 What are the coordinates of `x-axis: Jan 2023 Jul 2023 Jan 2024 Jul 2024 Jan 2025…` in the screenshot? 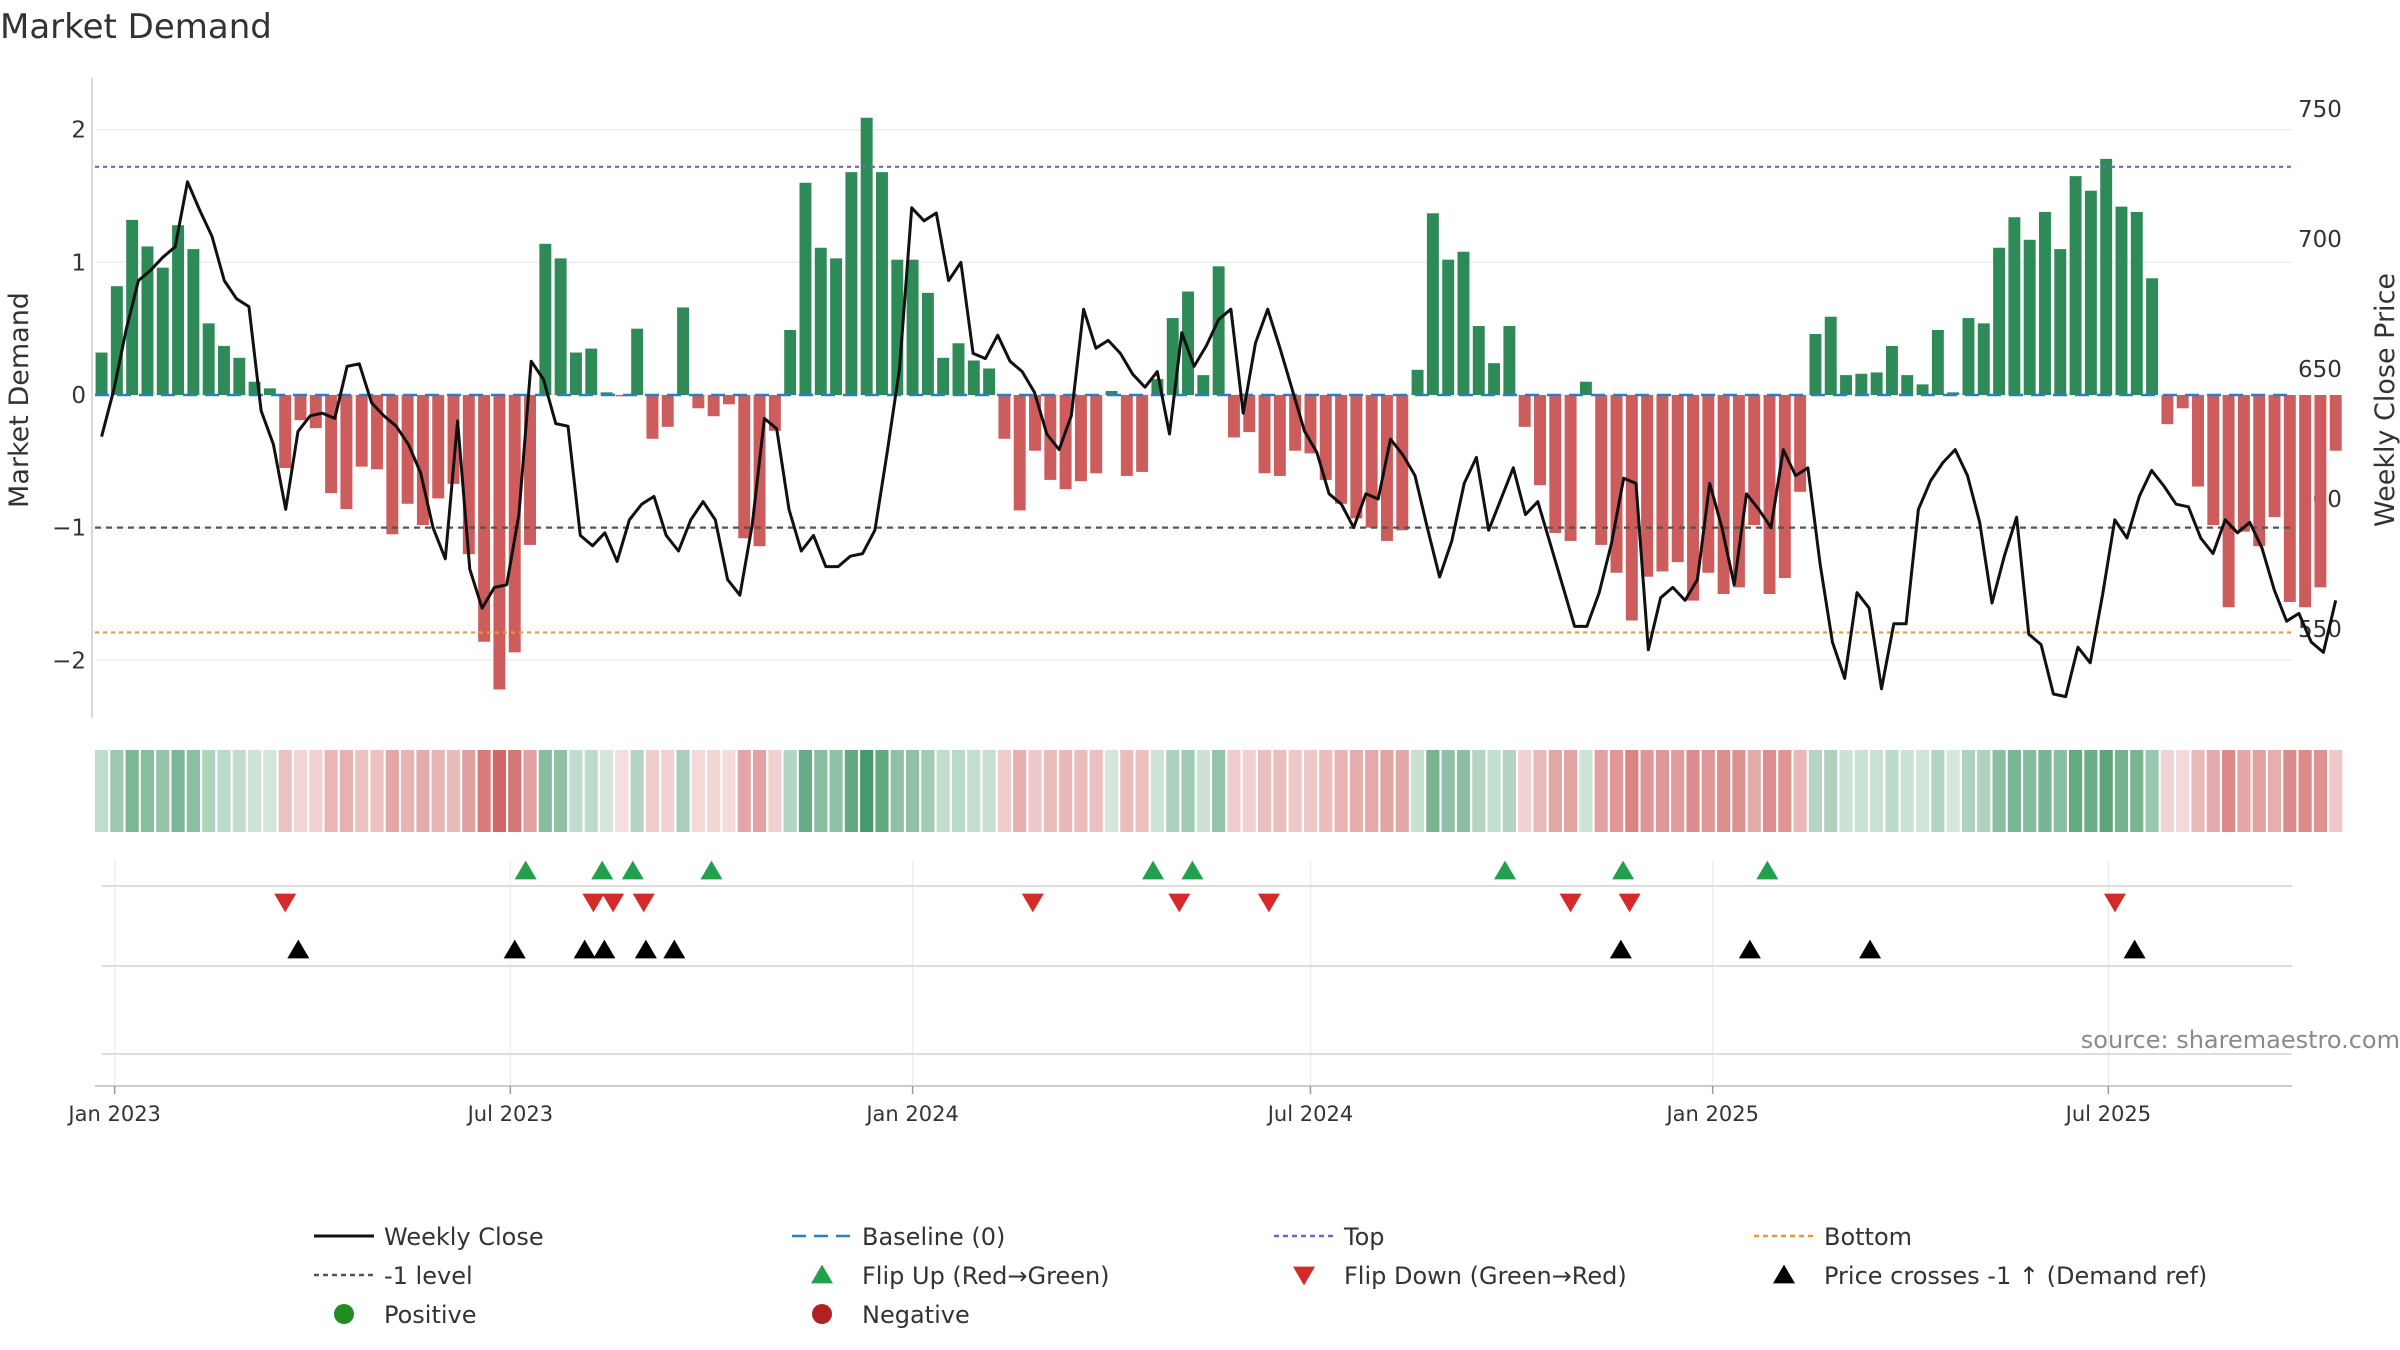 It's located at (1179, 1105).